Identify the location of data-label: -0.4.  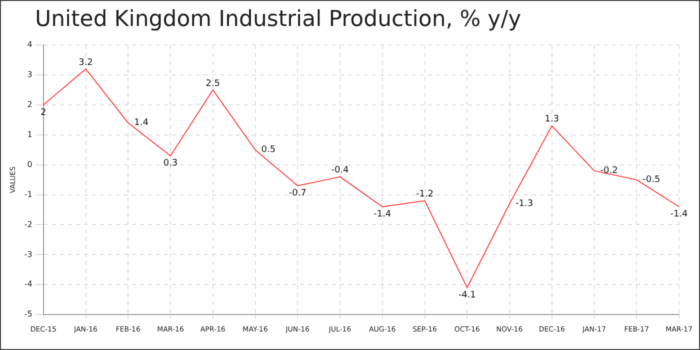
(340, 171).